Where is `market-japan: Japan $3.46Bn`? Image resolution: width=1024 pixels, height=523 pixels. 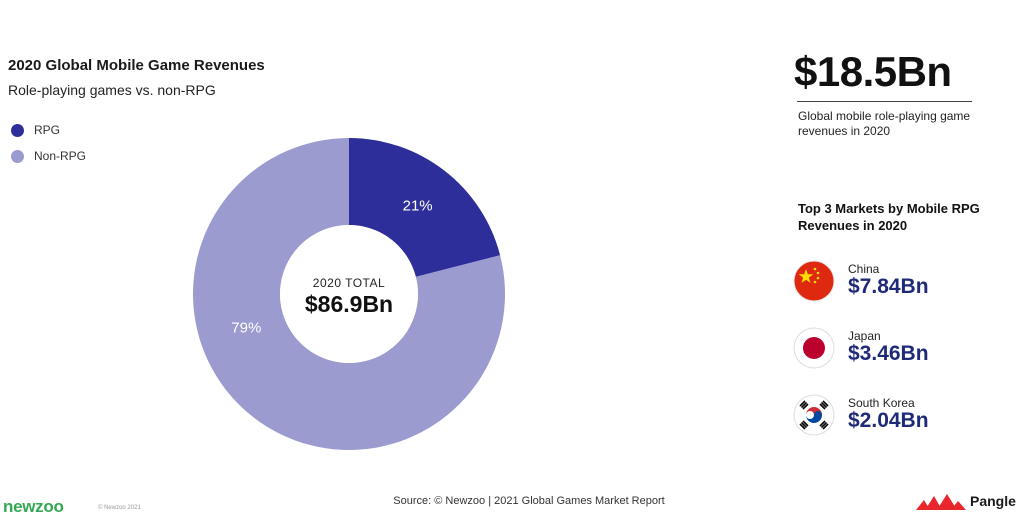 market-japan: Japan $3.46Bn is located at coordinates (893, 350).